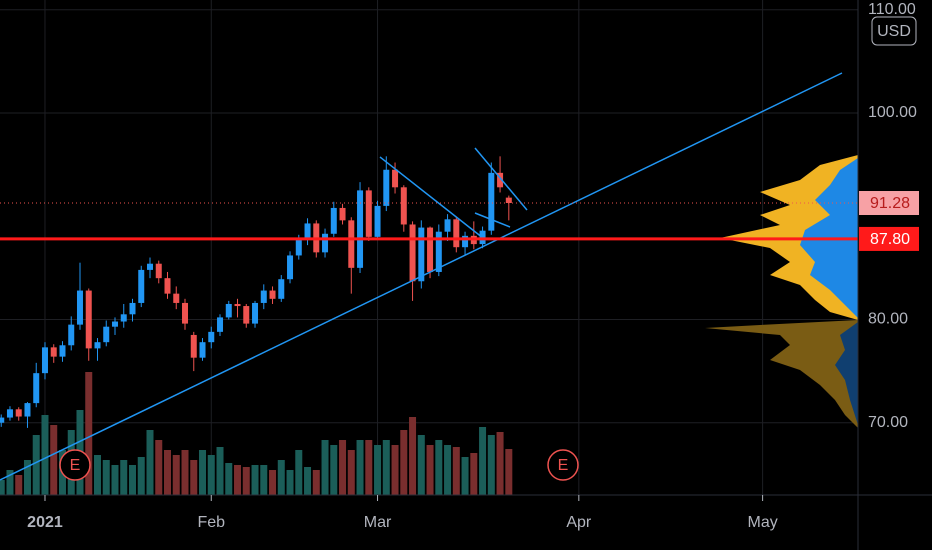 This screenshot has width=932, height=550. I want to click on x-tick-label: May, so click(762, 522).